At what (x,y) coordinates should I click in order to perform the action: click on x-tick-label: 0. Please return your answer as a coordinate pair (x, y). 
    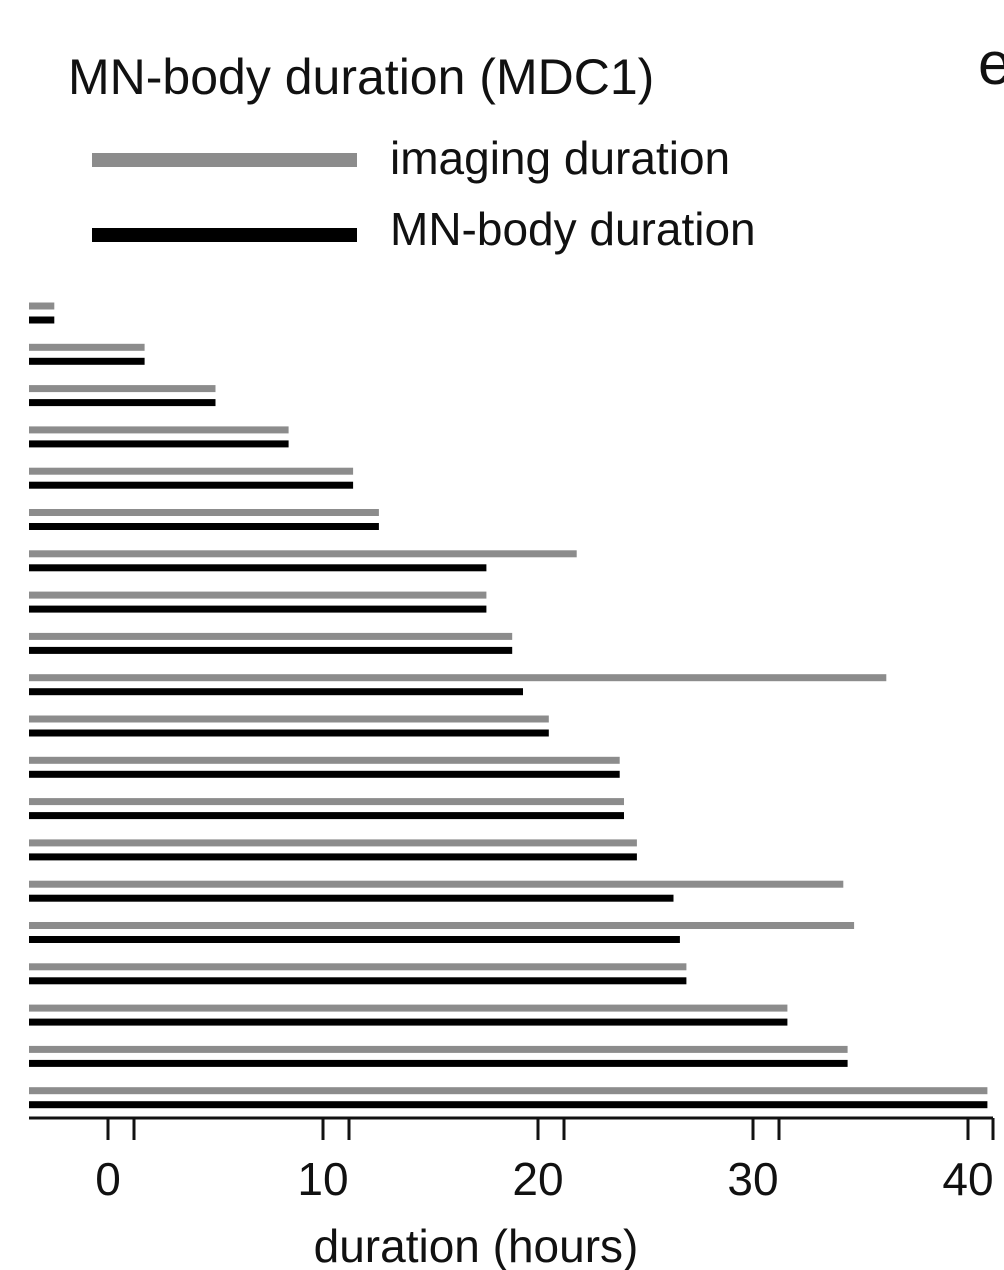
    Looking at the image, I should click on (108, 1179).